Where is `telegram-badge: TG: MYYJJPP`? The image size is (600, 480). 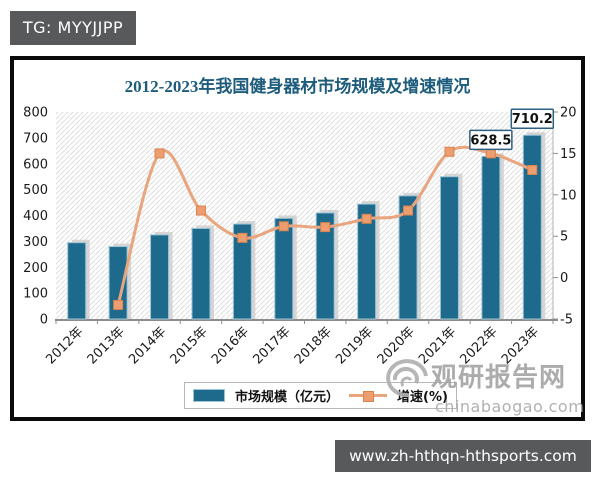
telegram-badge: TG: MYYJJPP is located at coordinates (73, 28).